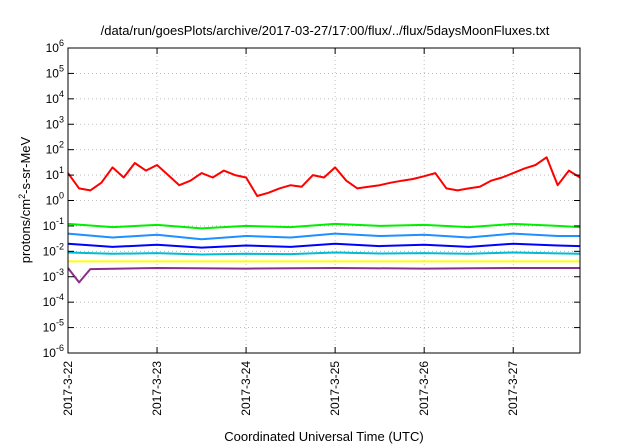 This screenshot has height=448, width=640. I want to click on x-axis-label: Coordinated Universal Time (UTC), so click(323, 436).